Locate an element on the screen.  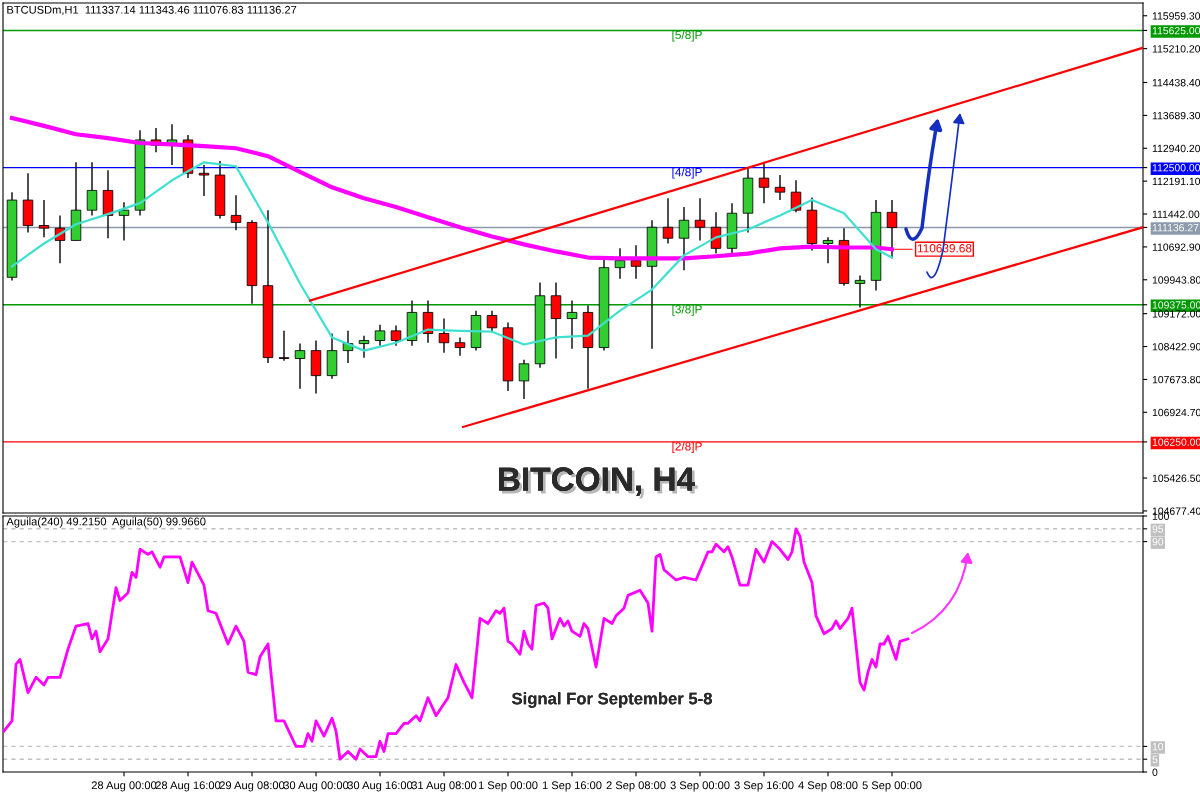
x-tick-label: 1 Sep 00:00 is located at coordinates (508, 786).